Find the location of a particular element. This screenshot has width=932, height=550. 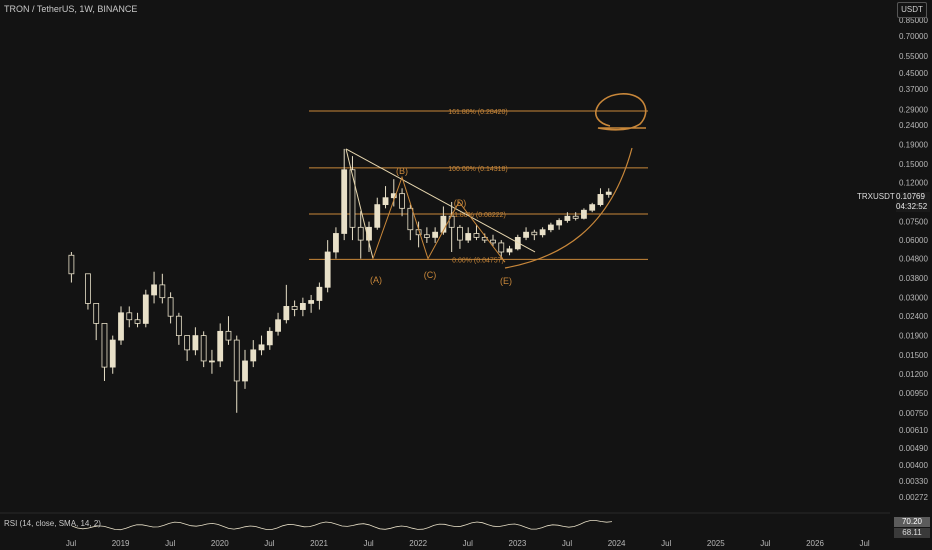

price-tick-label: 0.03000 is located at coordinates (913, 298).